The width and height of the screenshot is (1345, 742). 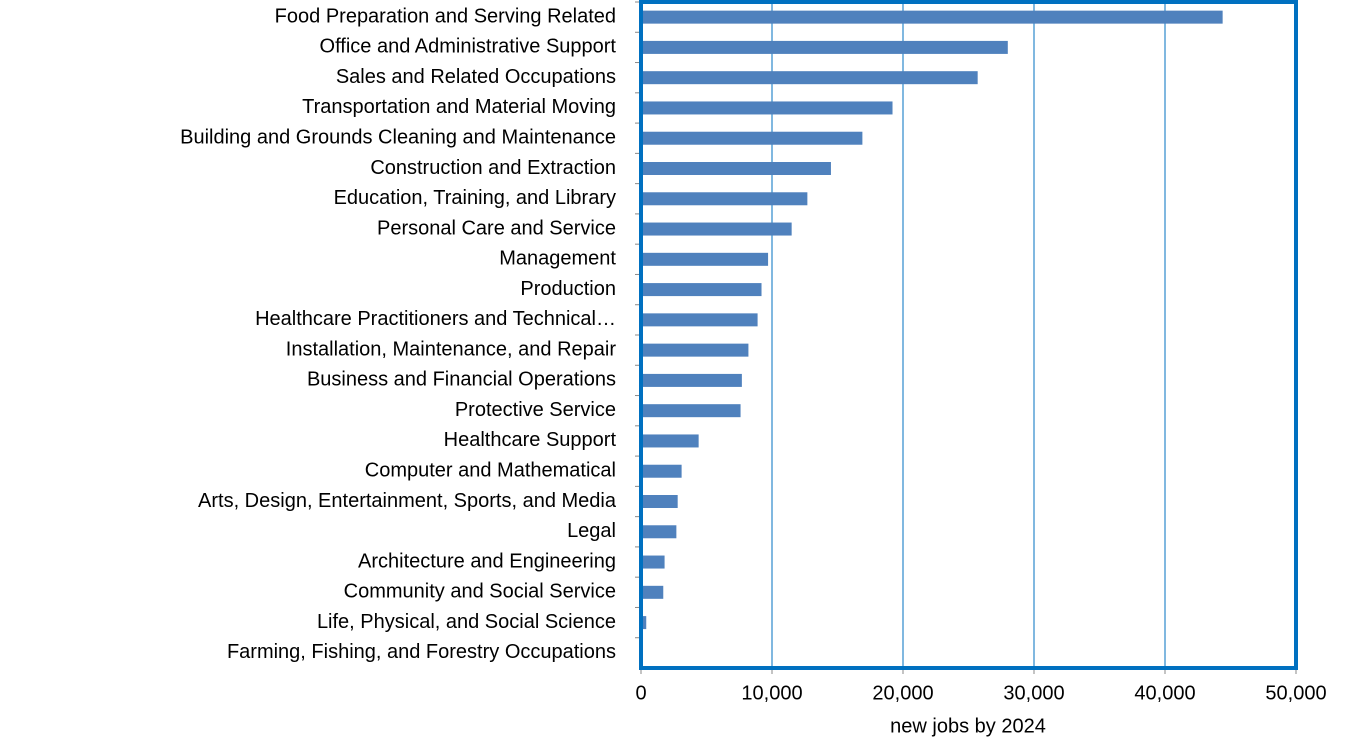 I want to click on y-tick-label: Office and Administrative Support, so click(x=468, y=47).